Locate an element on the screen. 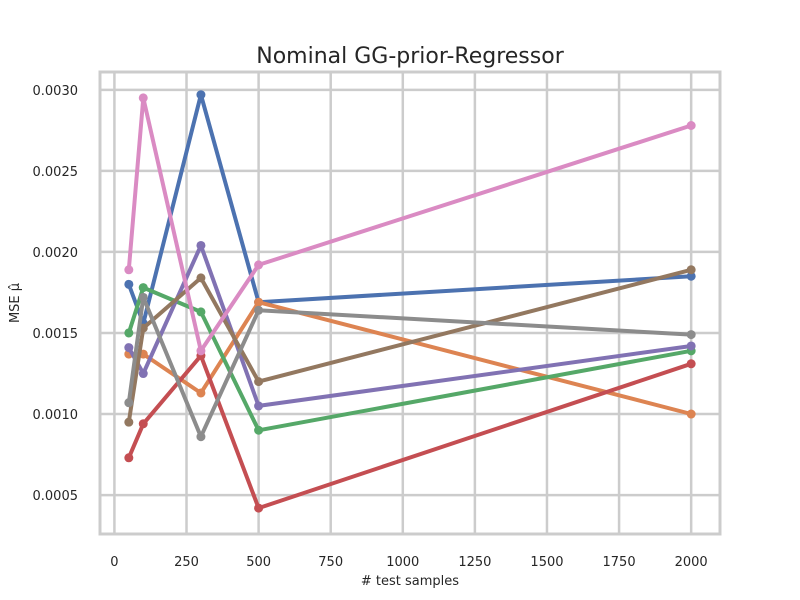 The width and height of the screenshot is (800, 600). x-tick-label: 1750 is located at coordinates (619, 562).